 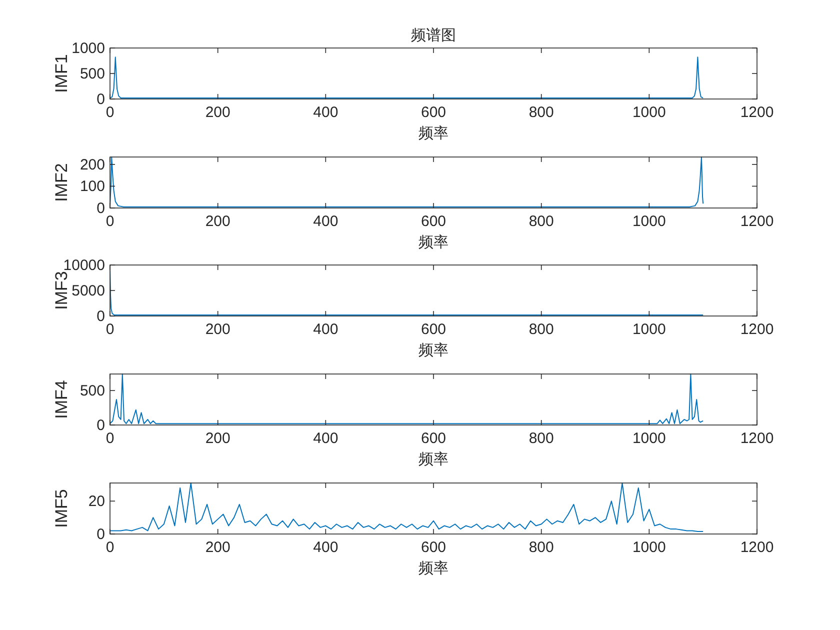 I want to click on y-tick-label: 100, so click(x=92, y=187).